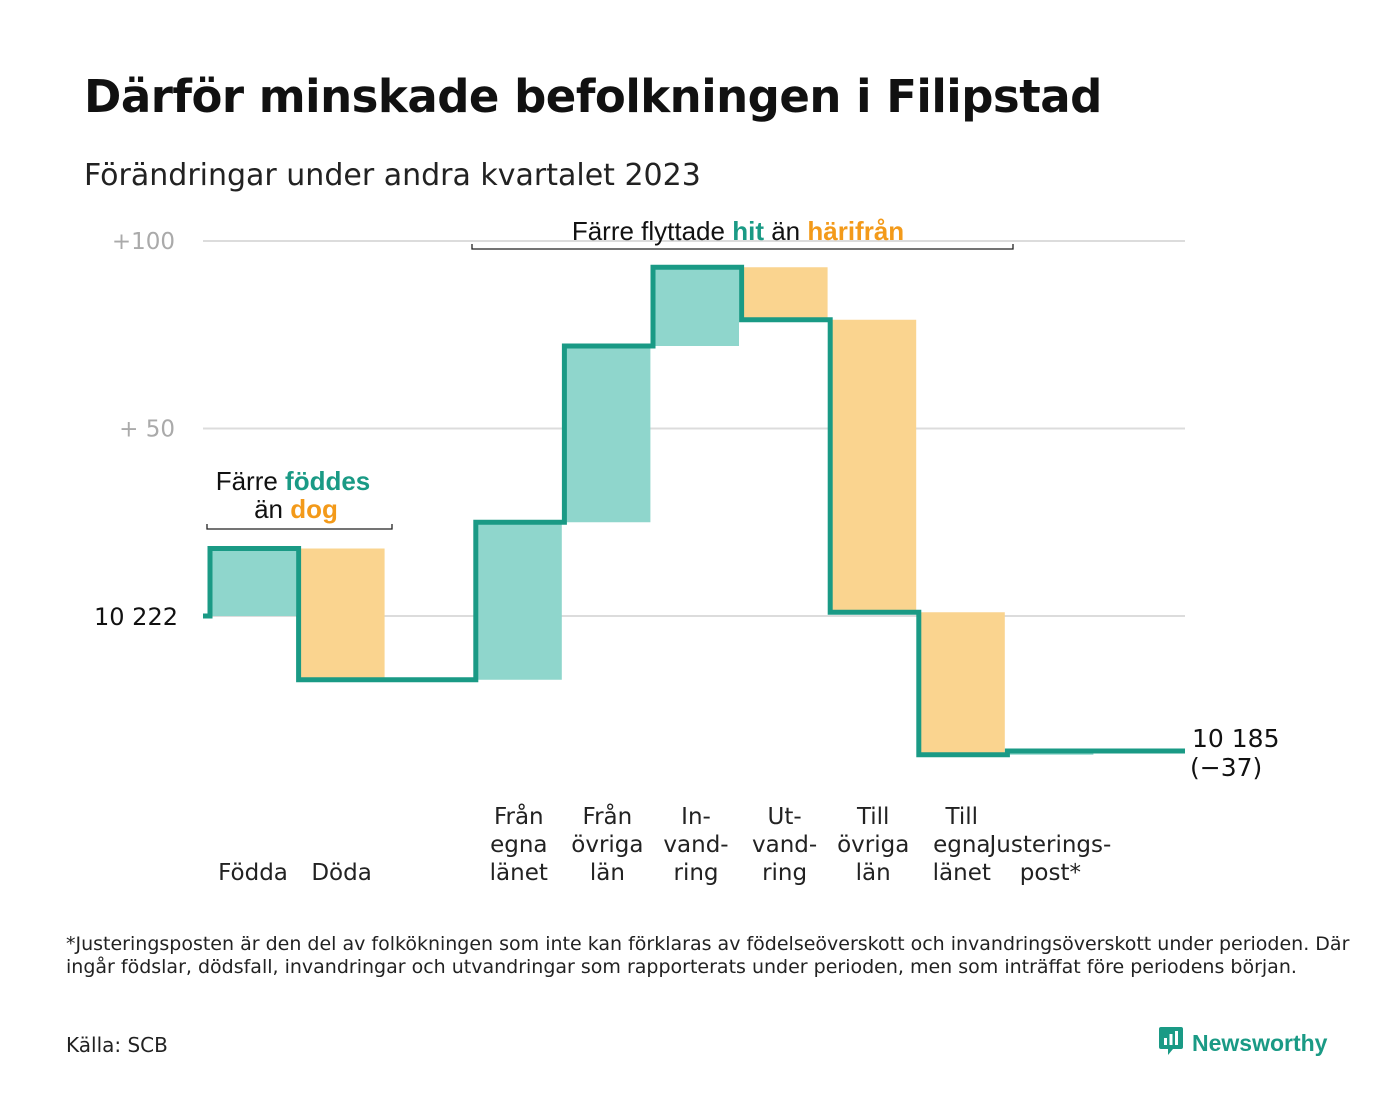  I want to click on newsworthy-logo-icon, so click(1171, 1043).